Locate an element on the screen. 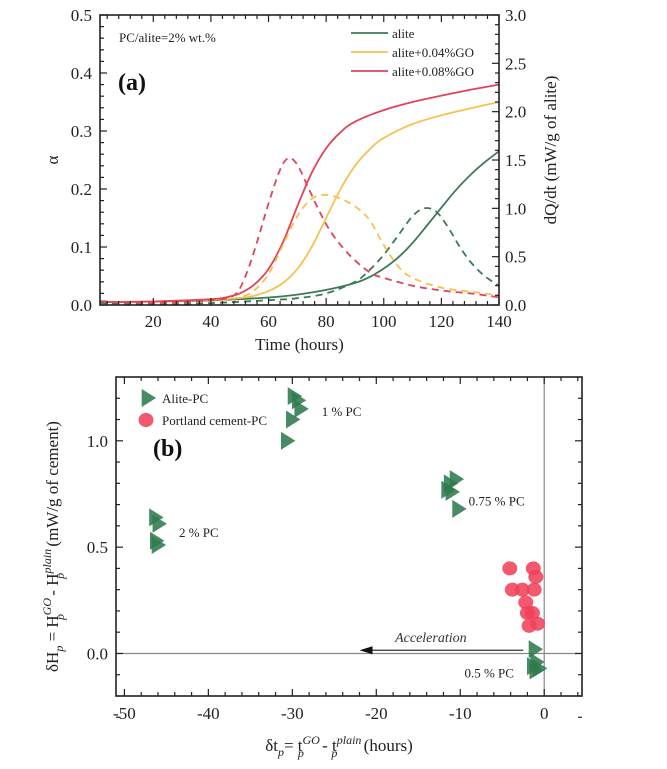  a-x-tick-label: 60 is located at coordinates (268, 321).